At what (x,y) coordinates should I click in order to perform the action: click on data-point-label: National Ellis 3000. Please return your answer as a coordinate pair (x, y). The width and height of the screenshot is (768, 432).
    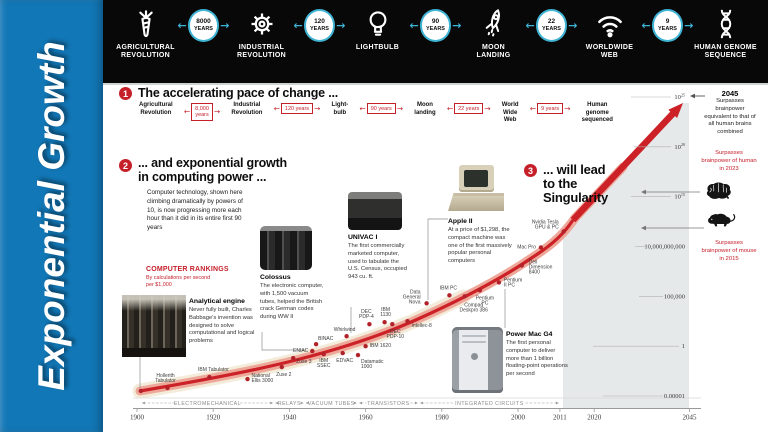
    Looking at the image, I should click on (263, 378).